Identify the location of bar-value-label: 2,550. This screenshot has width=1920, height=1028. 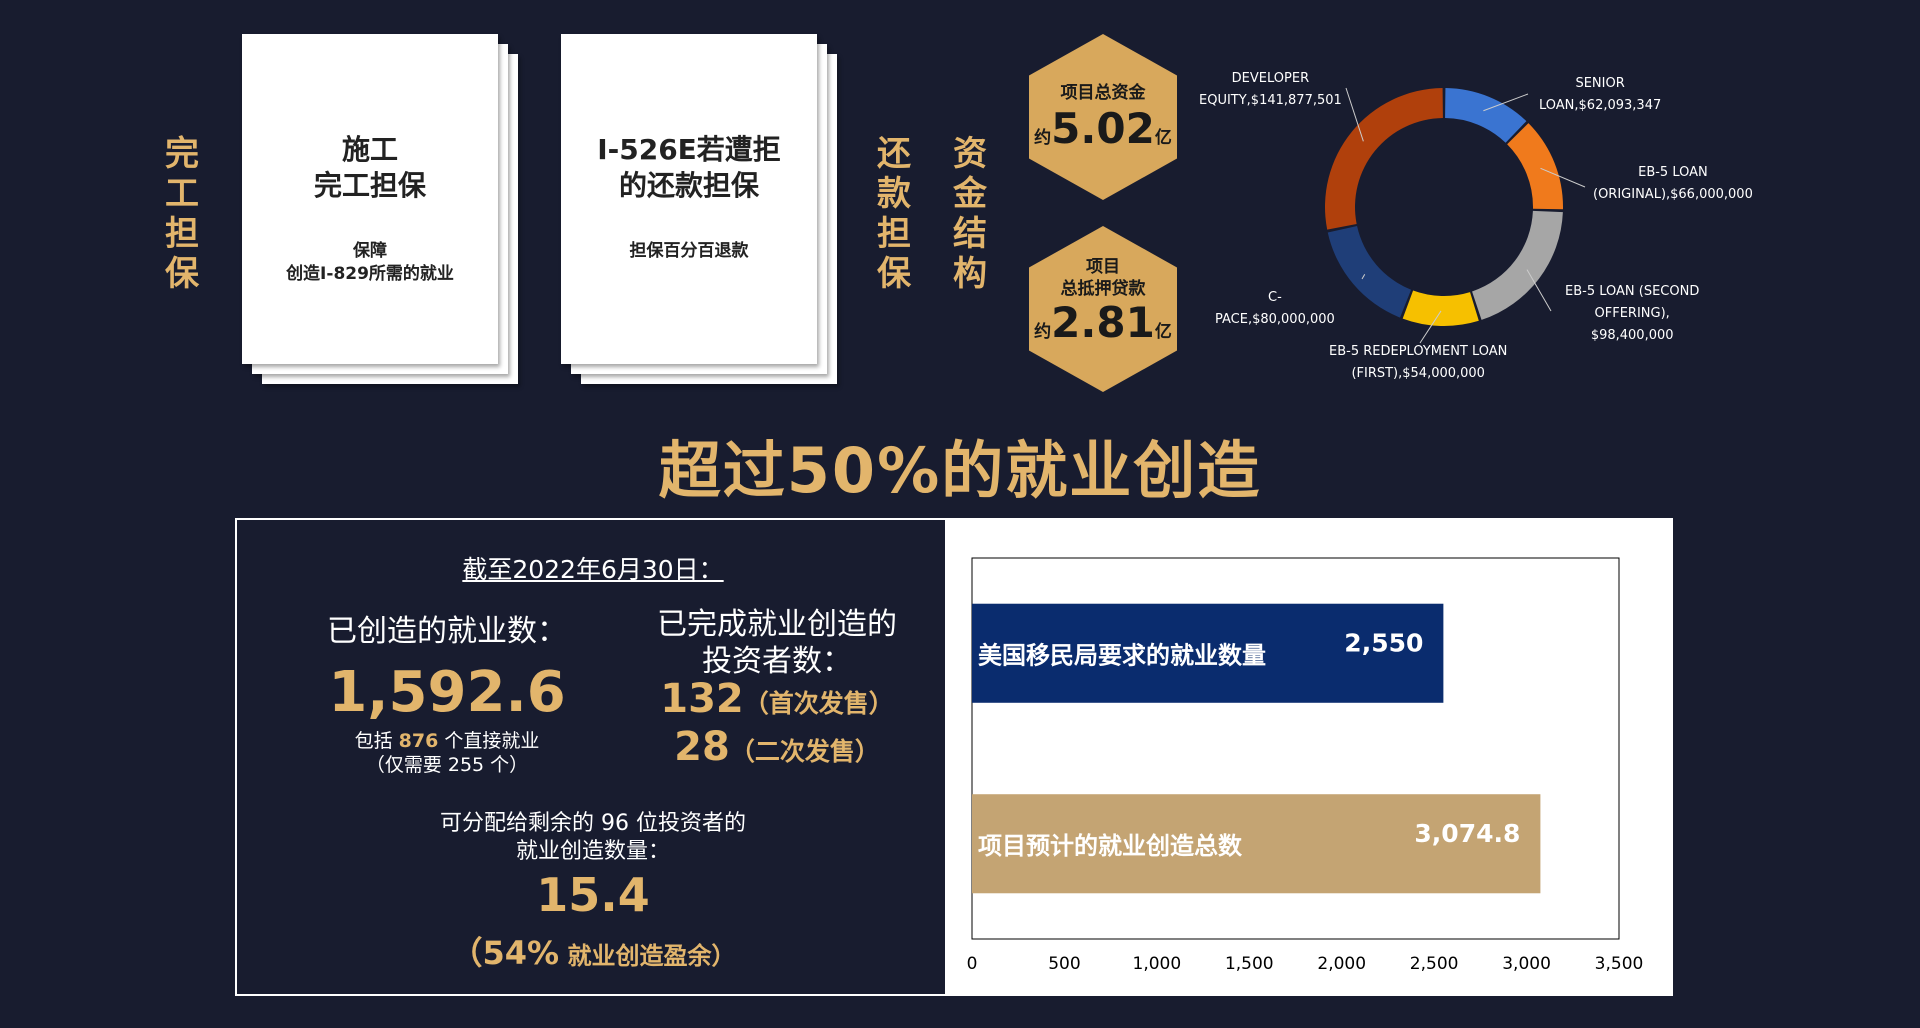
(1383, 642).